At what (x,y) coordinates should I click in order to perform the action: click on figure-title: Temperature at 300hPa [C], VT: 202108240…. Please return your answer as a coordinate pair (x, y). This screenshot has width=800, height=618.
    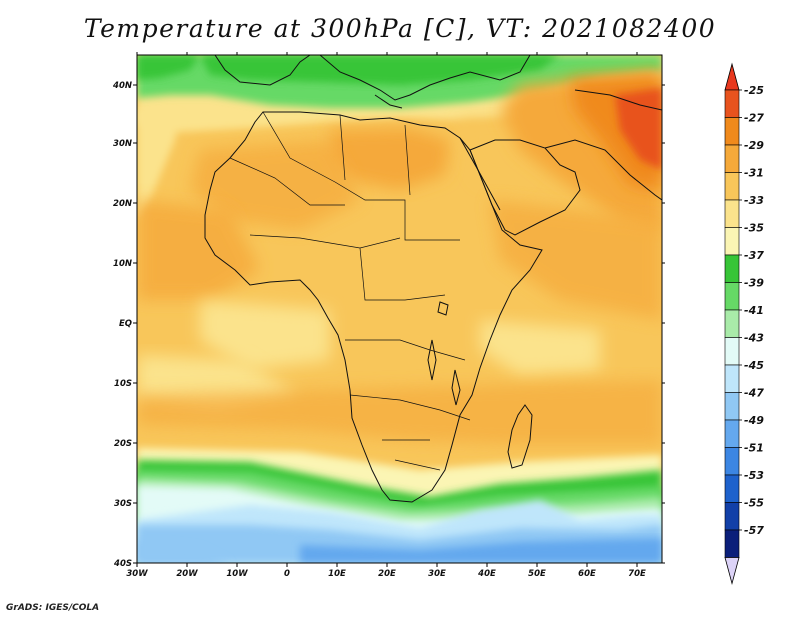
    Looking at the image, I should click on (400, 28).